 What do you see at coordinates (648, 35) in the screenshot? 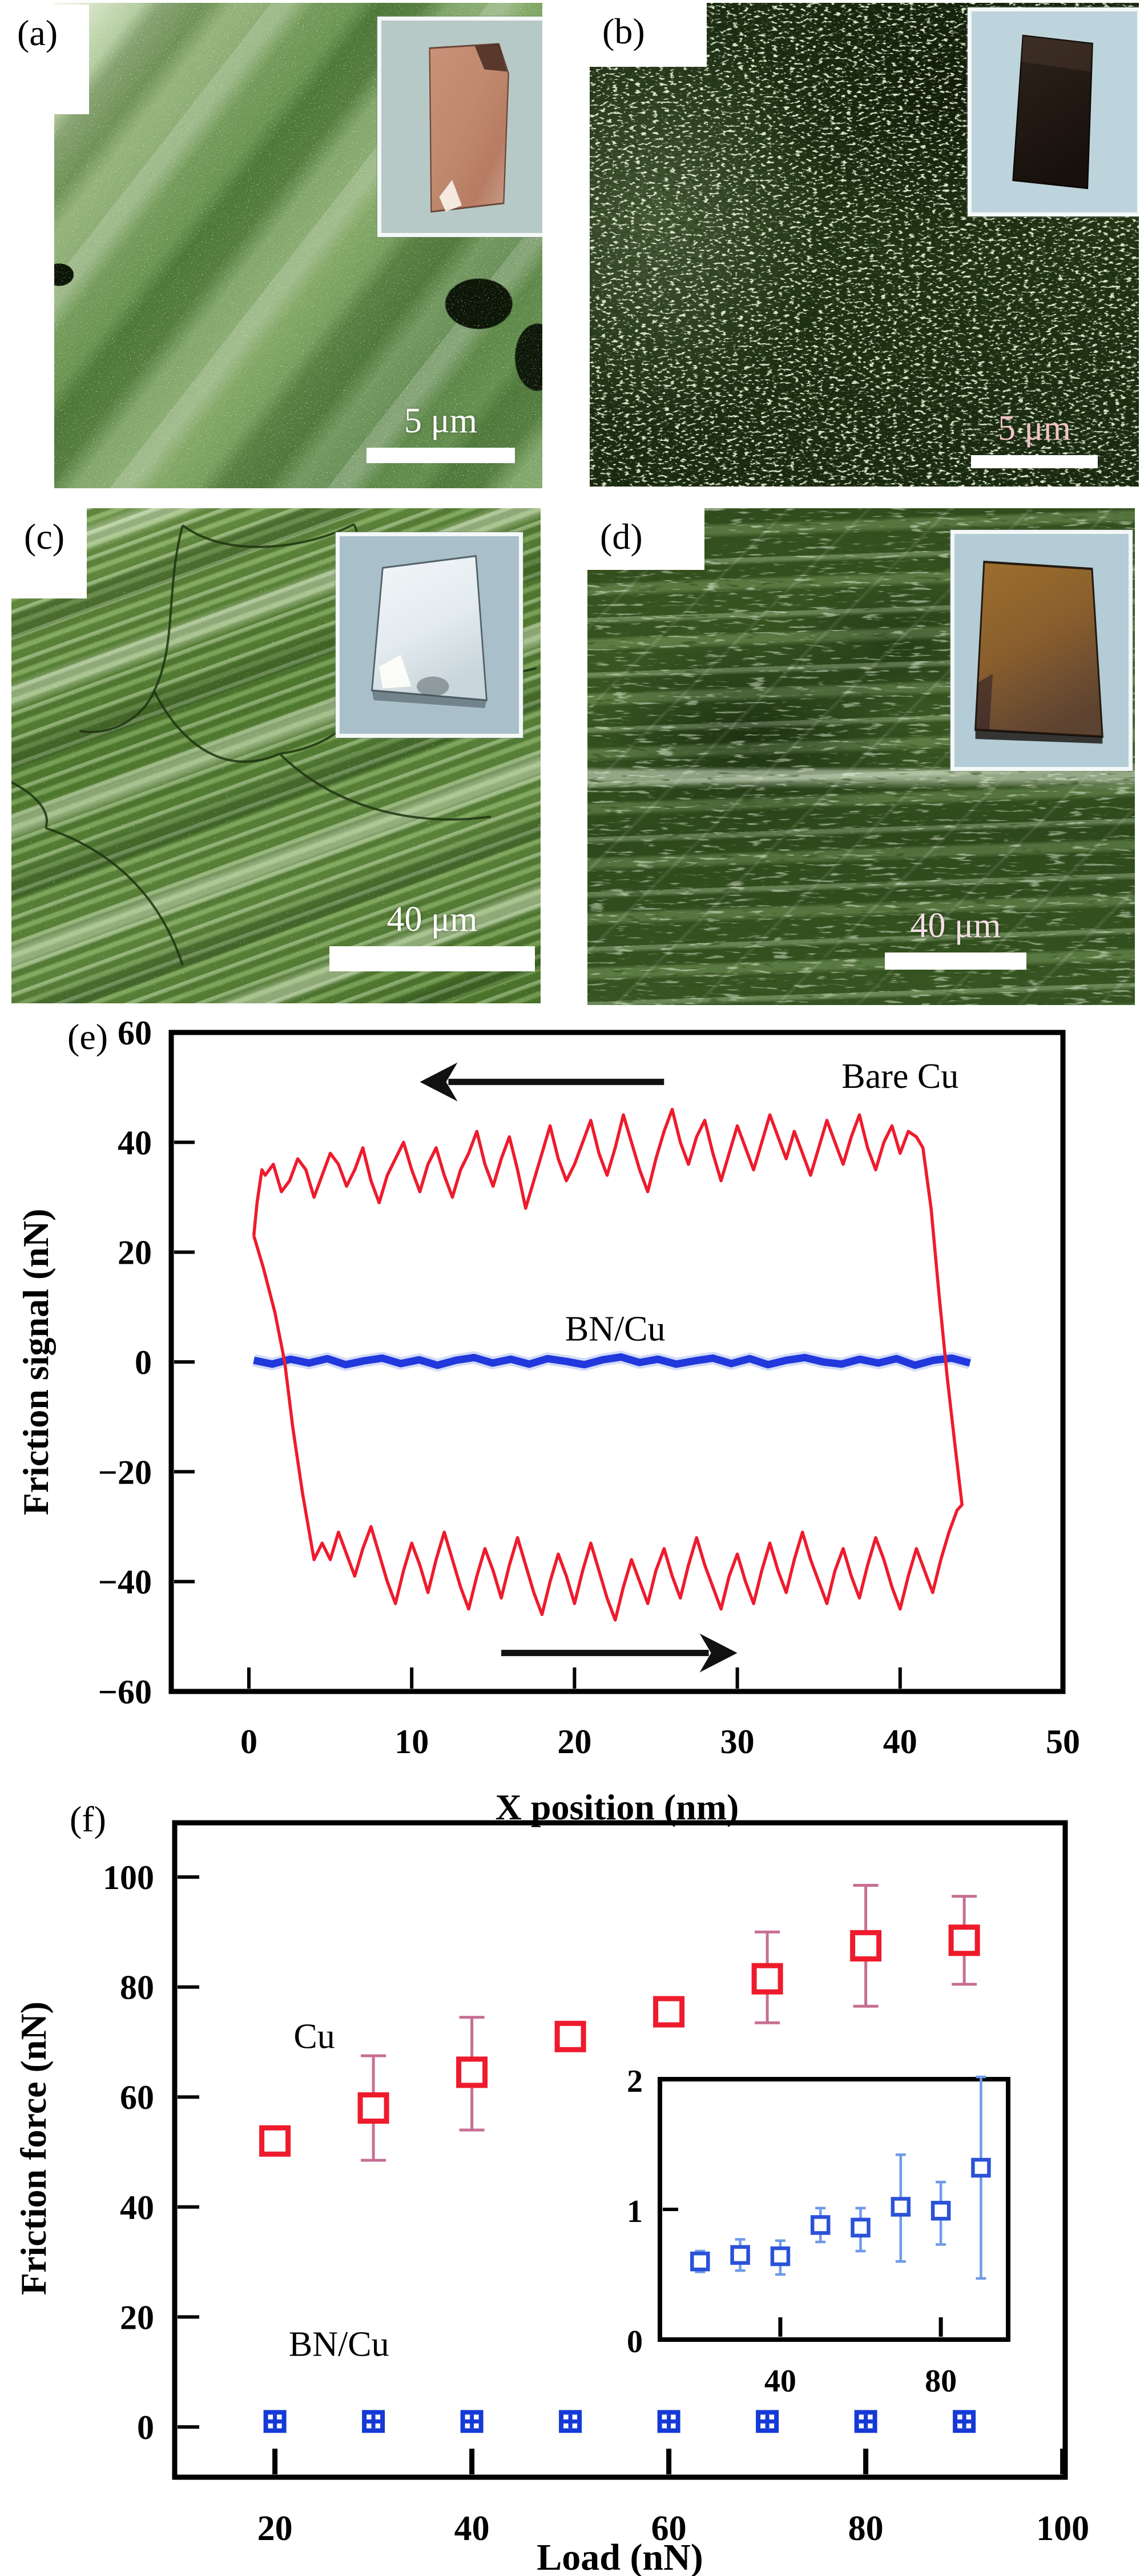
I see `panel-label-b: (b)` at bounding box center [648, 35].